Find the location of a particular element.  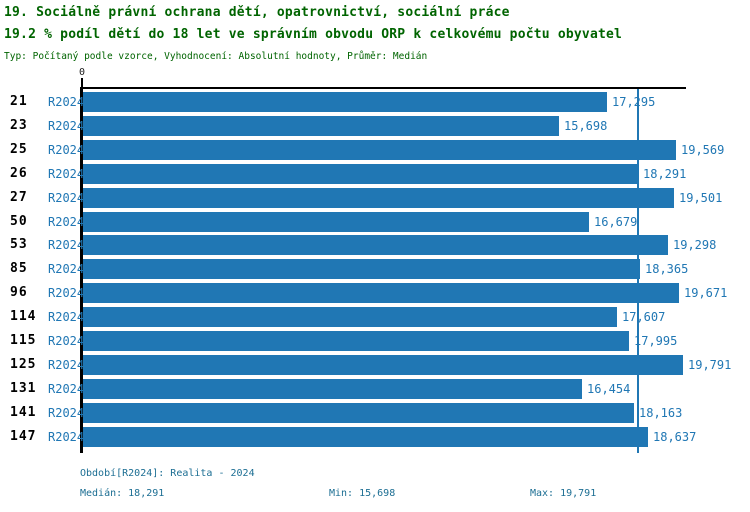

x-axis-tick is located at coordinates (82, 83).